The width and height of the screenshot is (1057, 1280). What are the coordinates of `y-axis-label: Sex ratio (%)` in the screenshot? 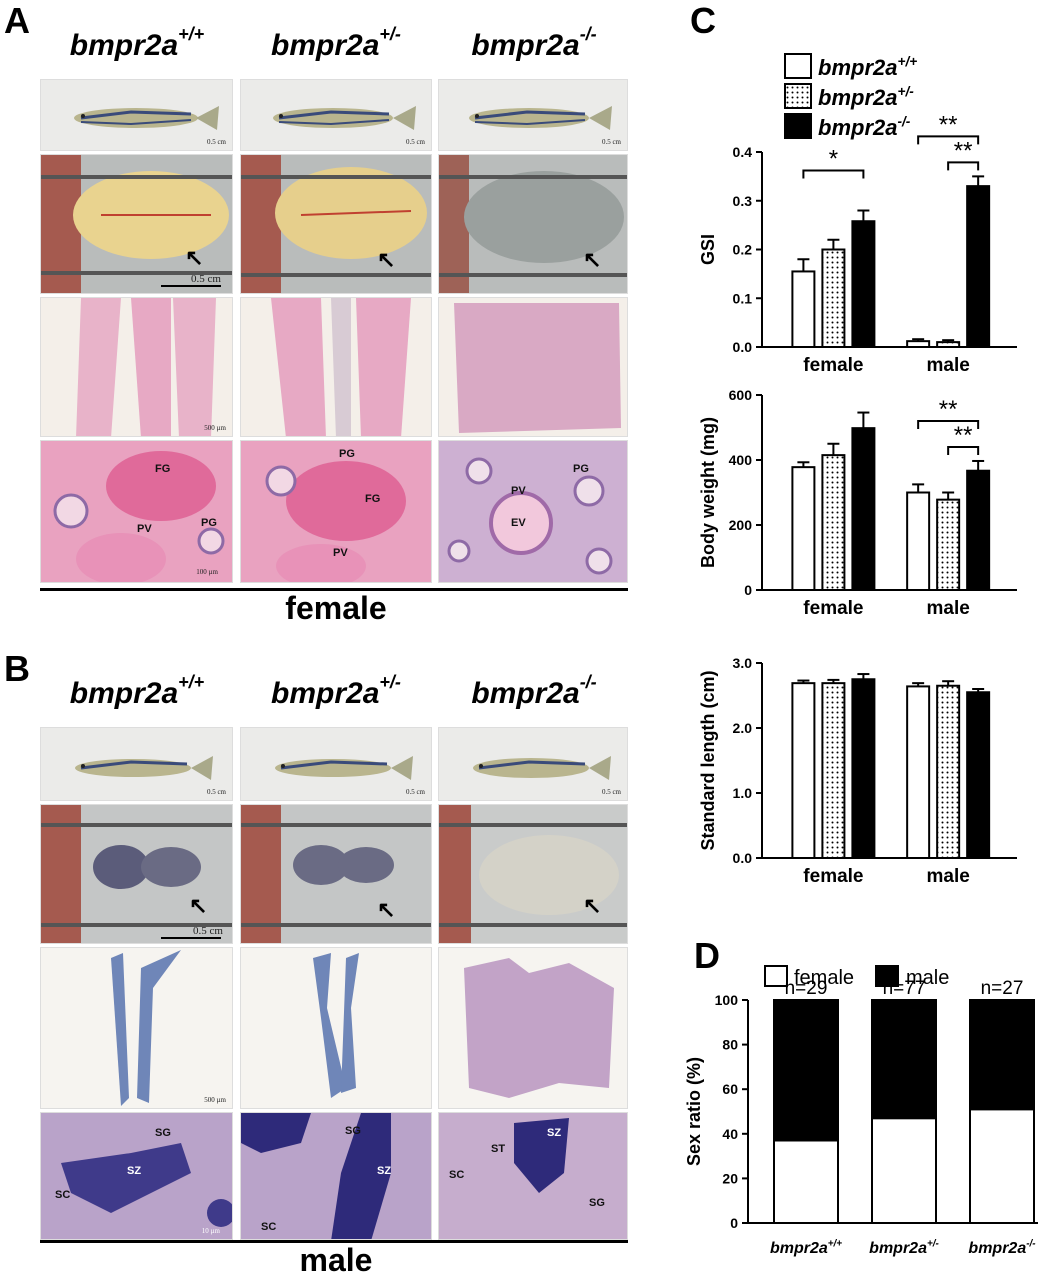 It's located at (694, 1111).